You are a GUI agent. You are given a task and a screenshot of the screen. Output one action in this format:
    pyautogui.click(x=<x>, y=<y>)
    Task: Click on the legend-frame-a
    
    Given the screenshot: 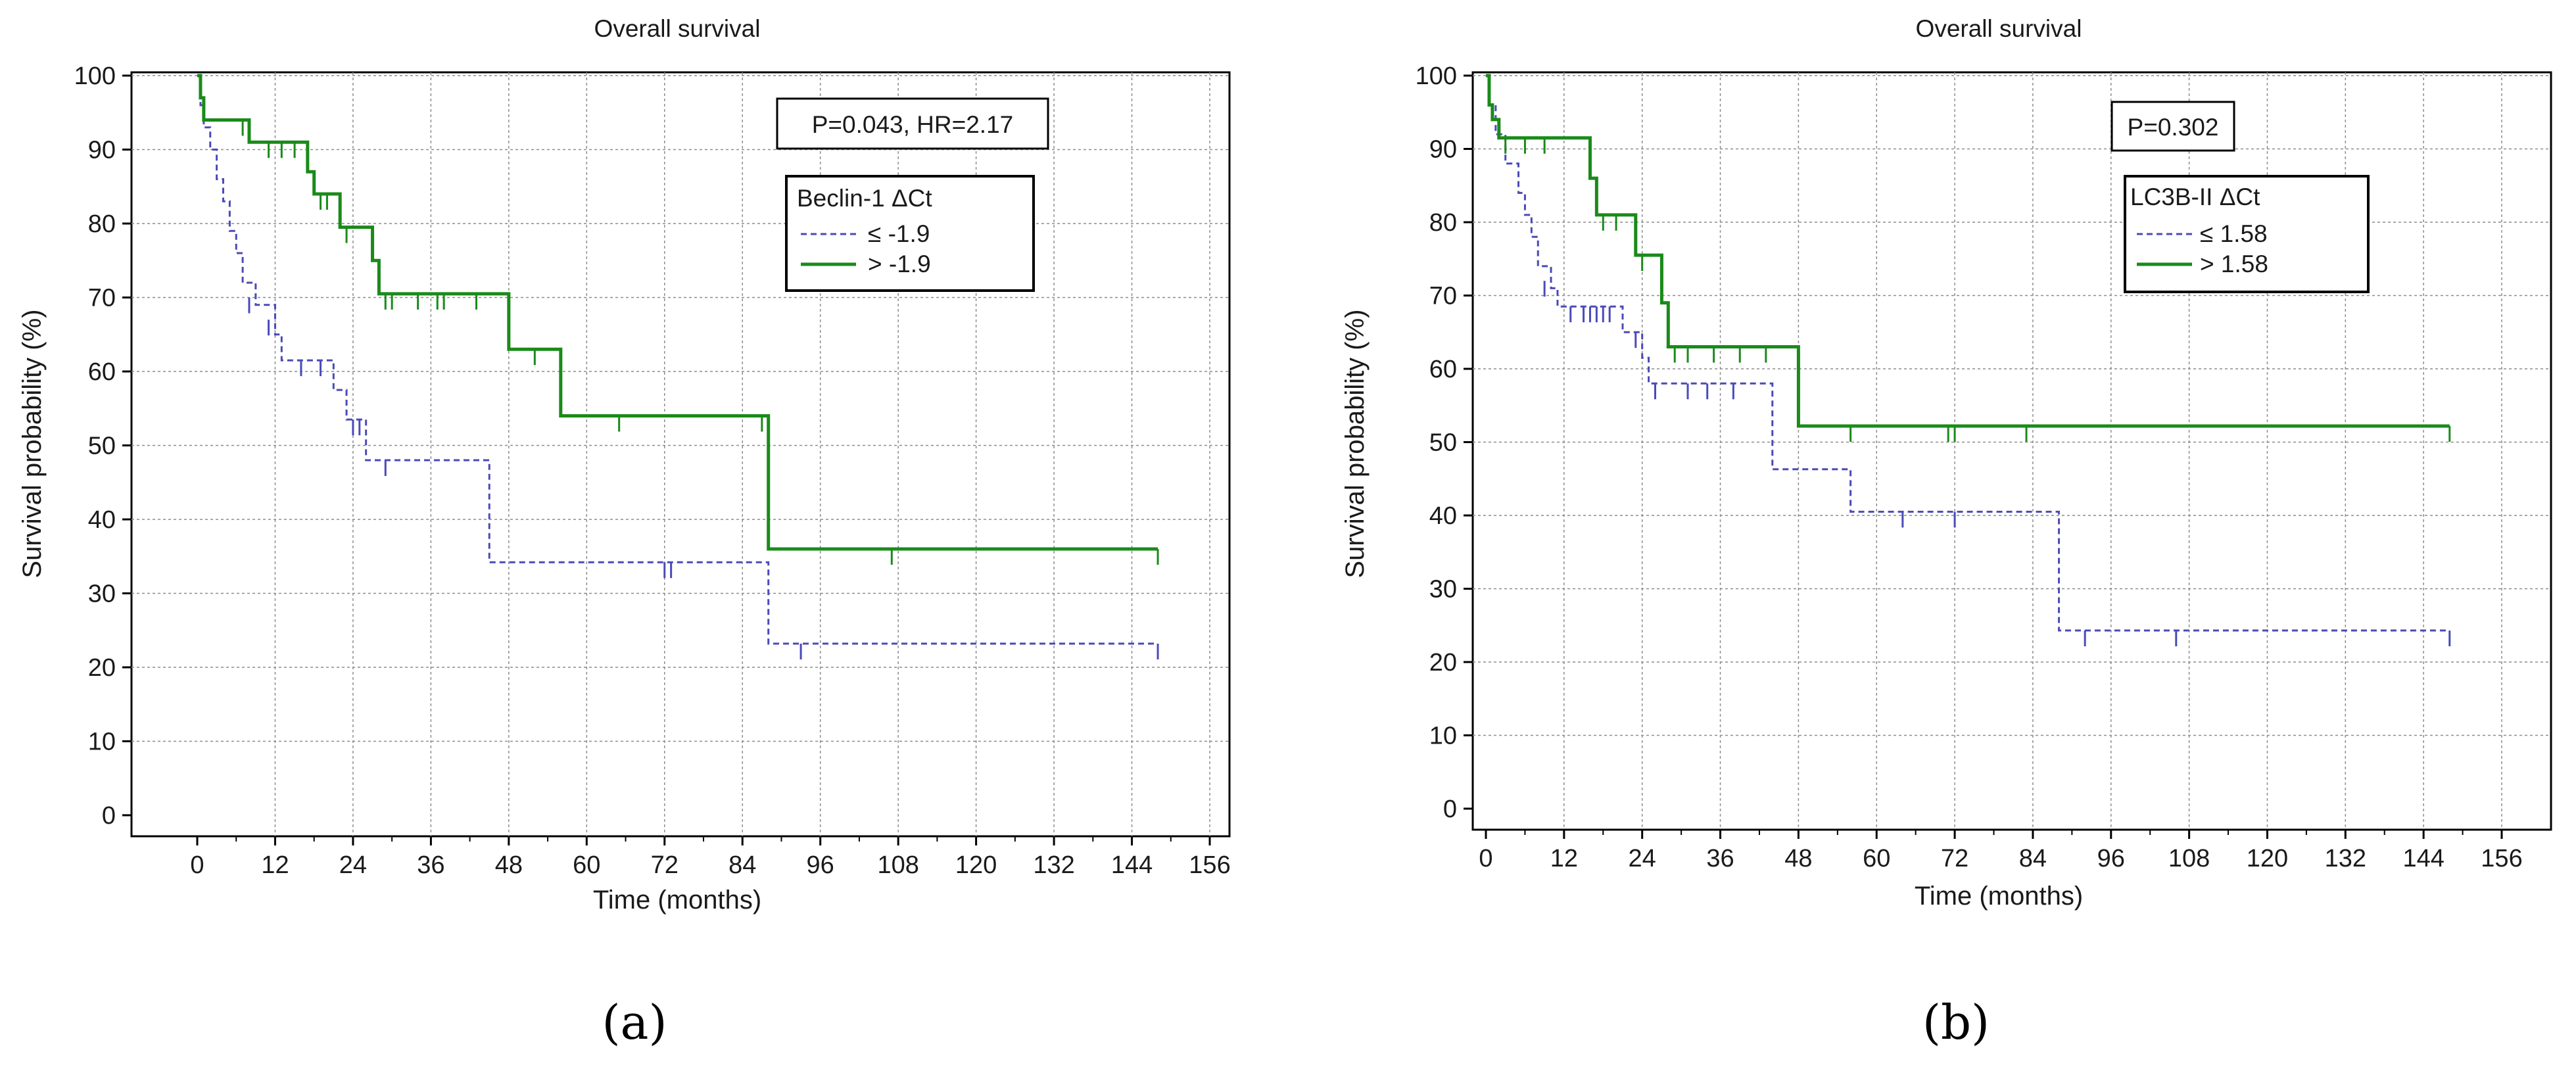 What is the action you would take?
    pyautogui.click(x=910, y=233)
    